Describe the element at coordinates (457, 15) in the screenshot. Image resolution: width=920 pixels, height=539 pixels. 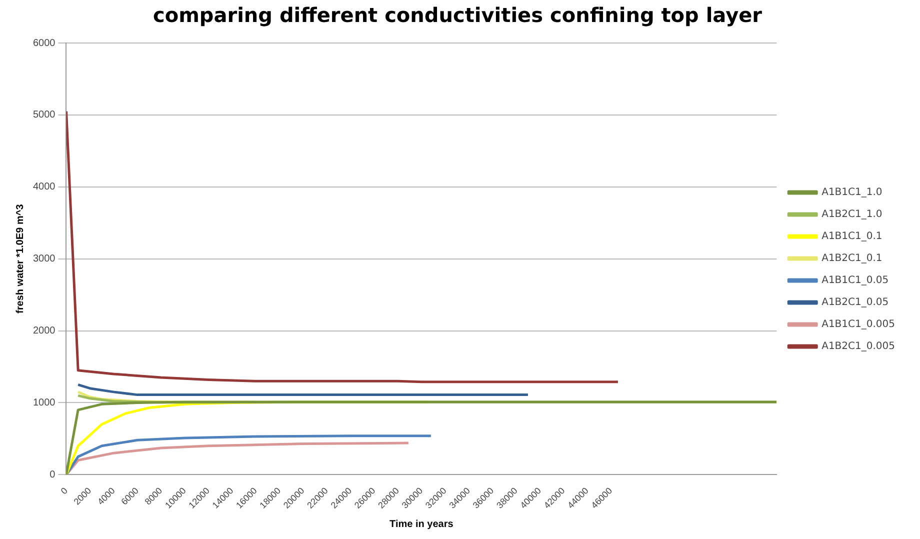
I see `chart-title: comparing different conductivities confining top layer` at that location.